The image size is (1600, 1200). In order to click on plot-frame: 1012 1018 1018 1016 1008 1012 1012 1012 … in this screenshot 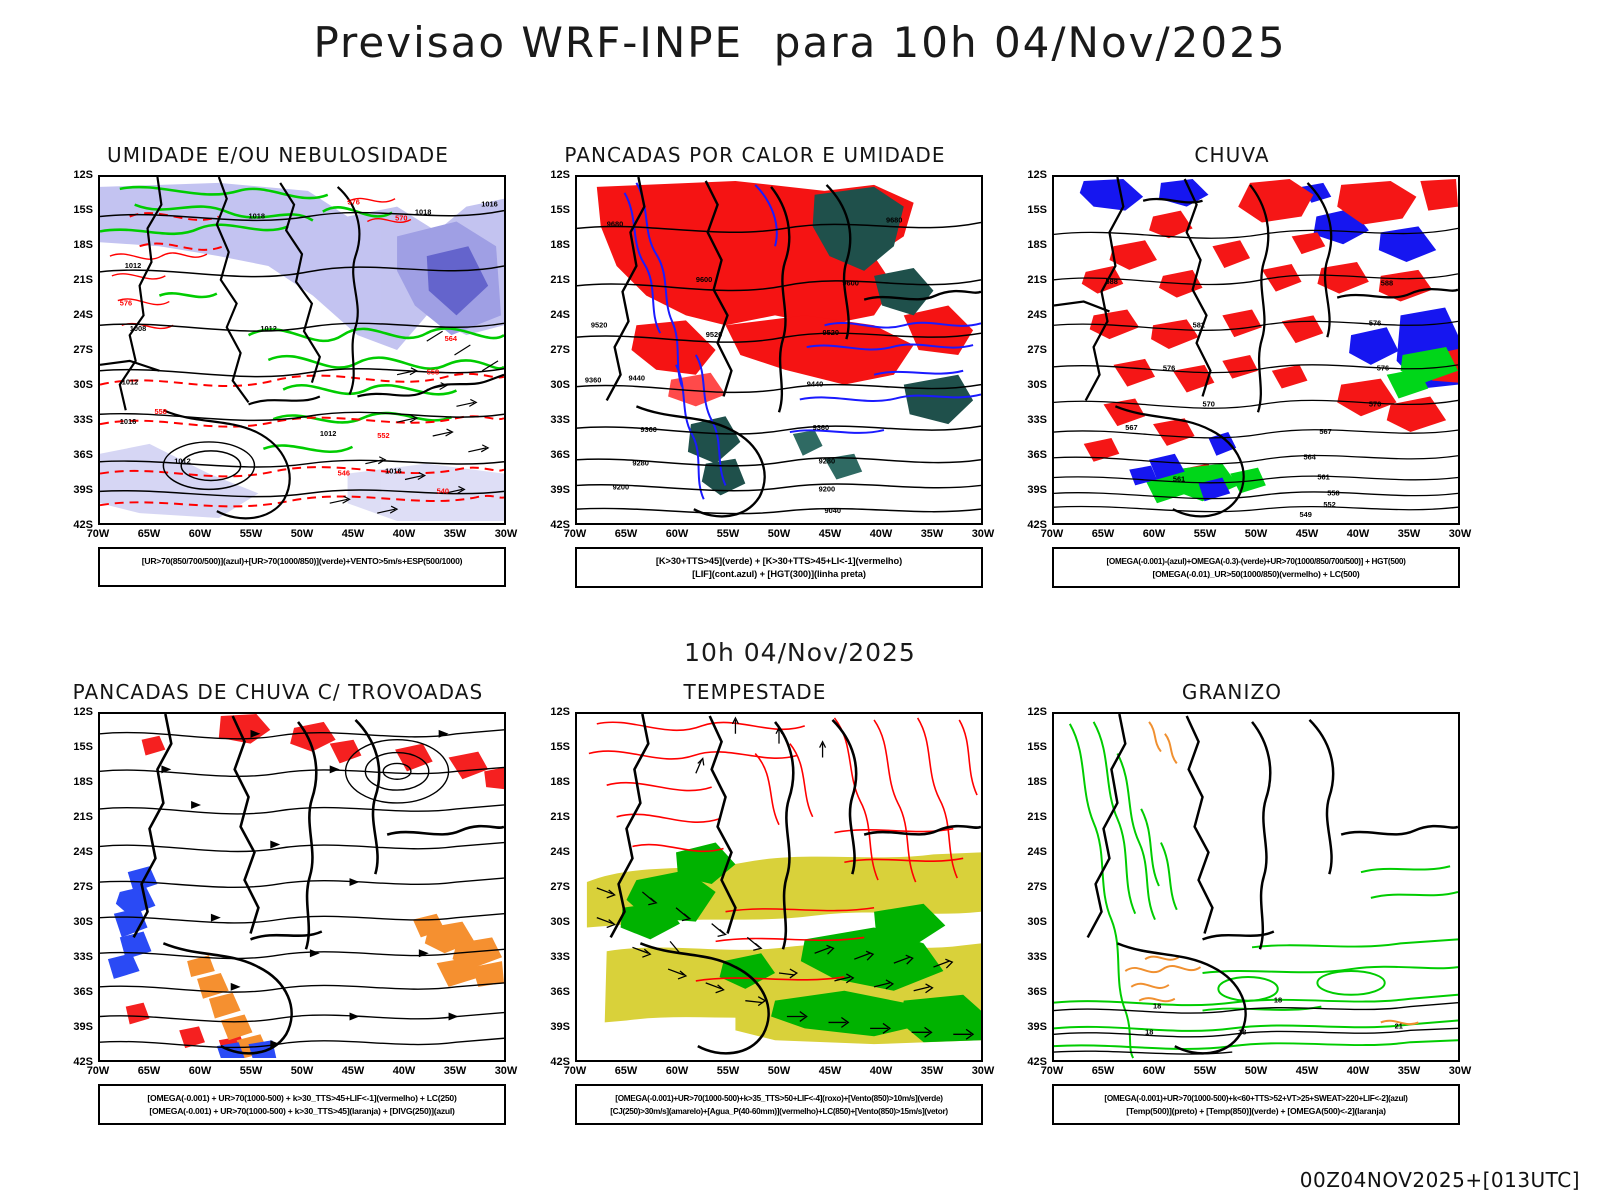, I will do `click(302, 350)`.